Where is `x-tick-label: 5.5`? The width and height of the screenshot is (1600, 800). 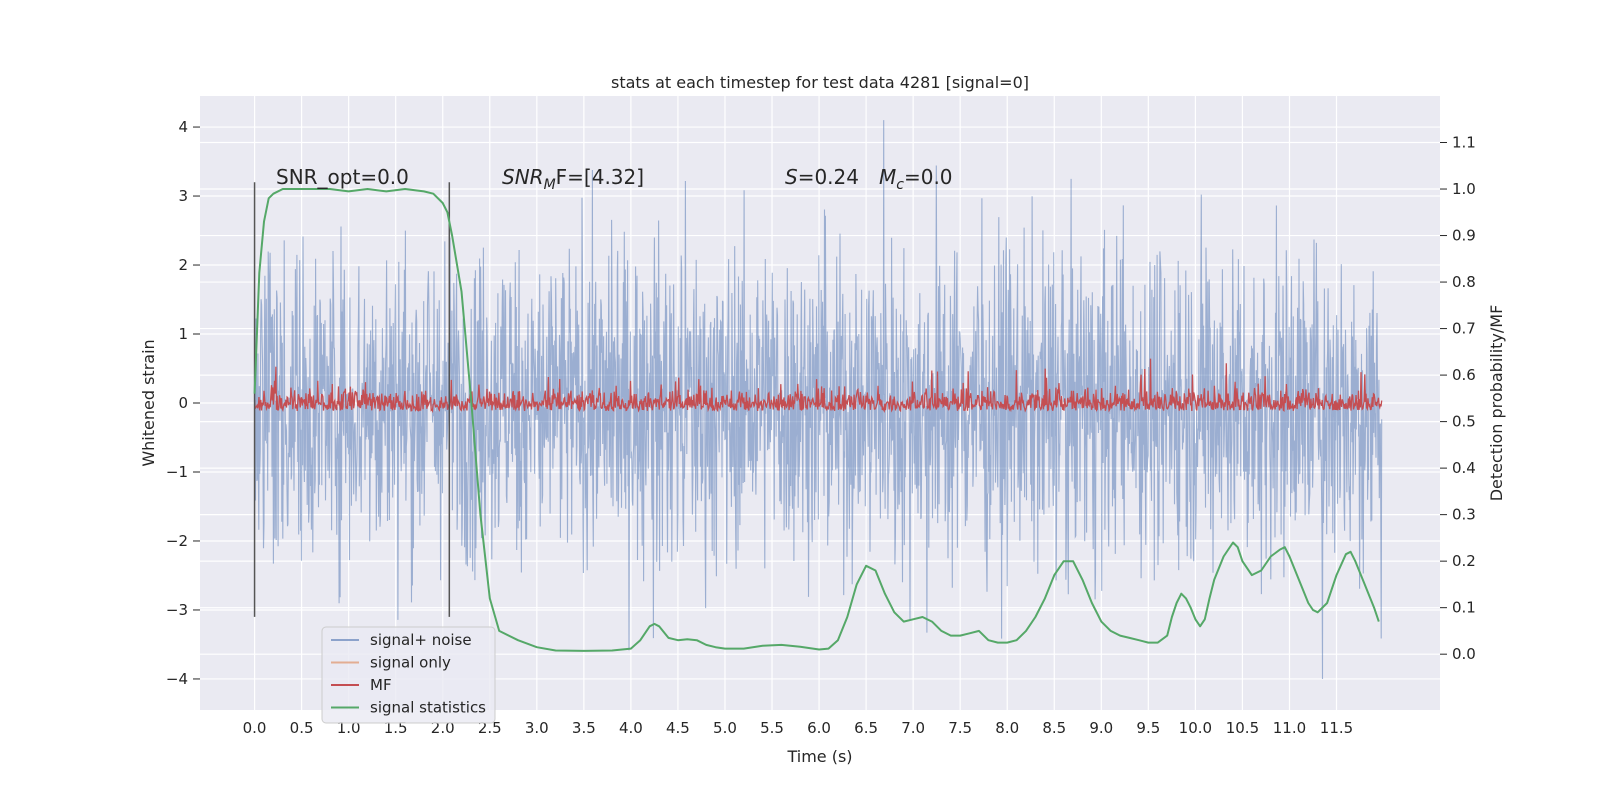 x-tick-label: 5.5 is located at coordinates (772, 728).